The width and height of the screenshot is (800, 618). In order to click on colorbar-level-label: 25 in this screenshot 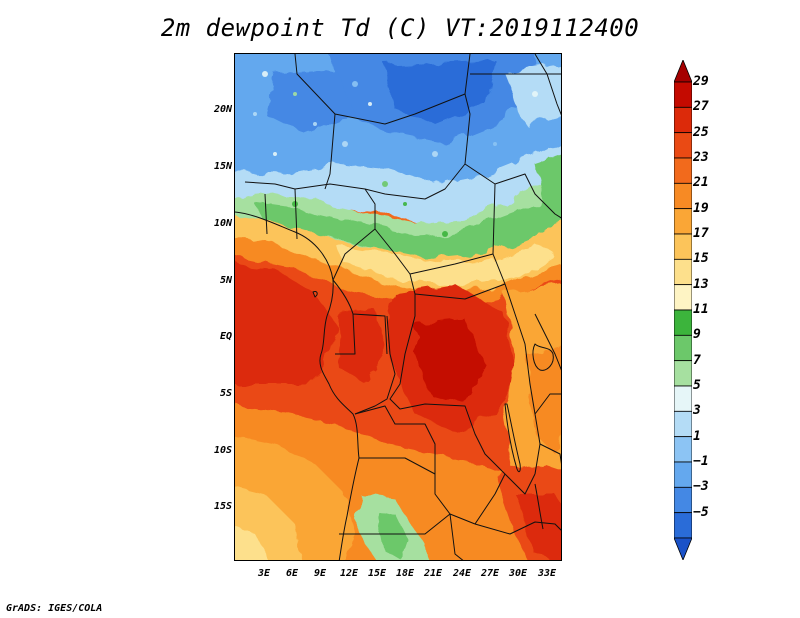, I will do `click(701, 132)`.